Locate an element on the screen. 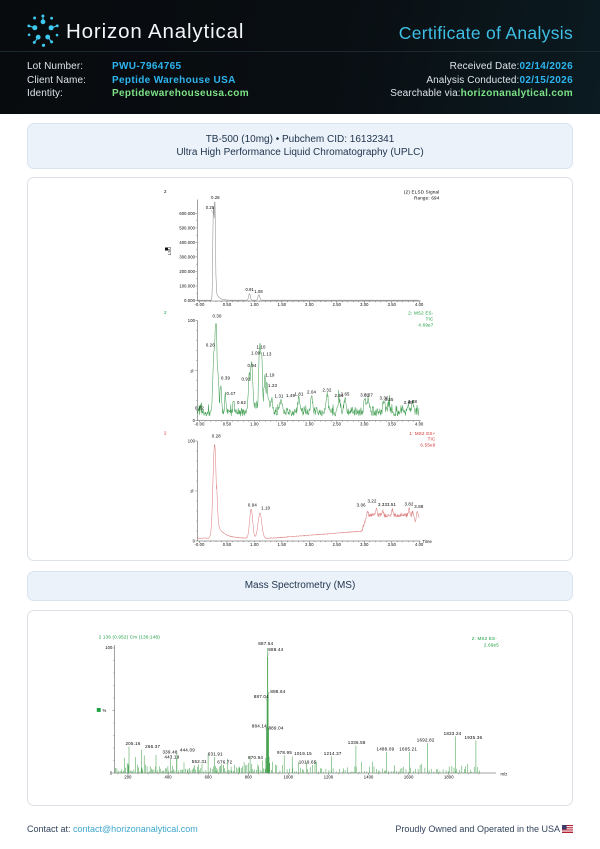  svg-text: 888.64 is located at coordinates (277, 691).